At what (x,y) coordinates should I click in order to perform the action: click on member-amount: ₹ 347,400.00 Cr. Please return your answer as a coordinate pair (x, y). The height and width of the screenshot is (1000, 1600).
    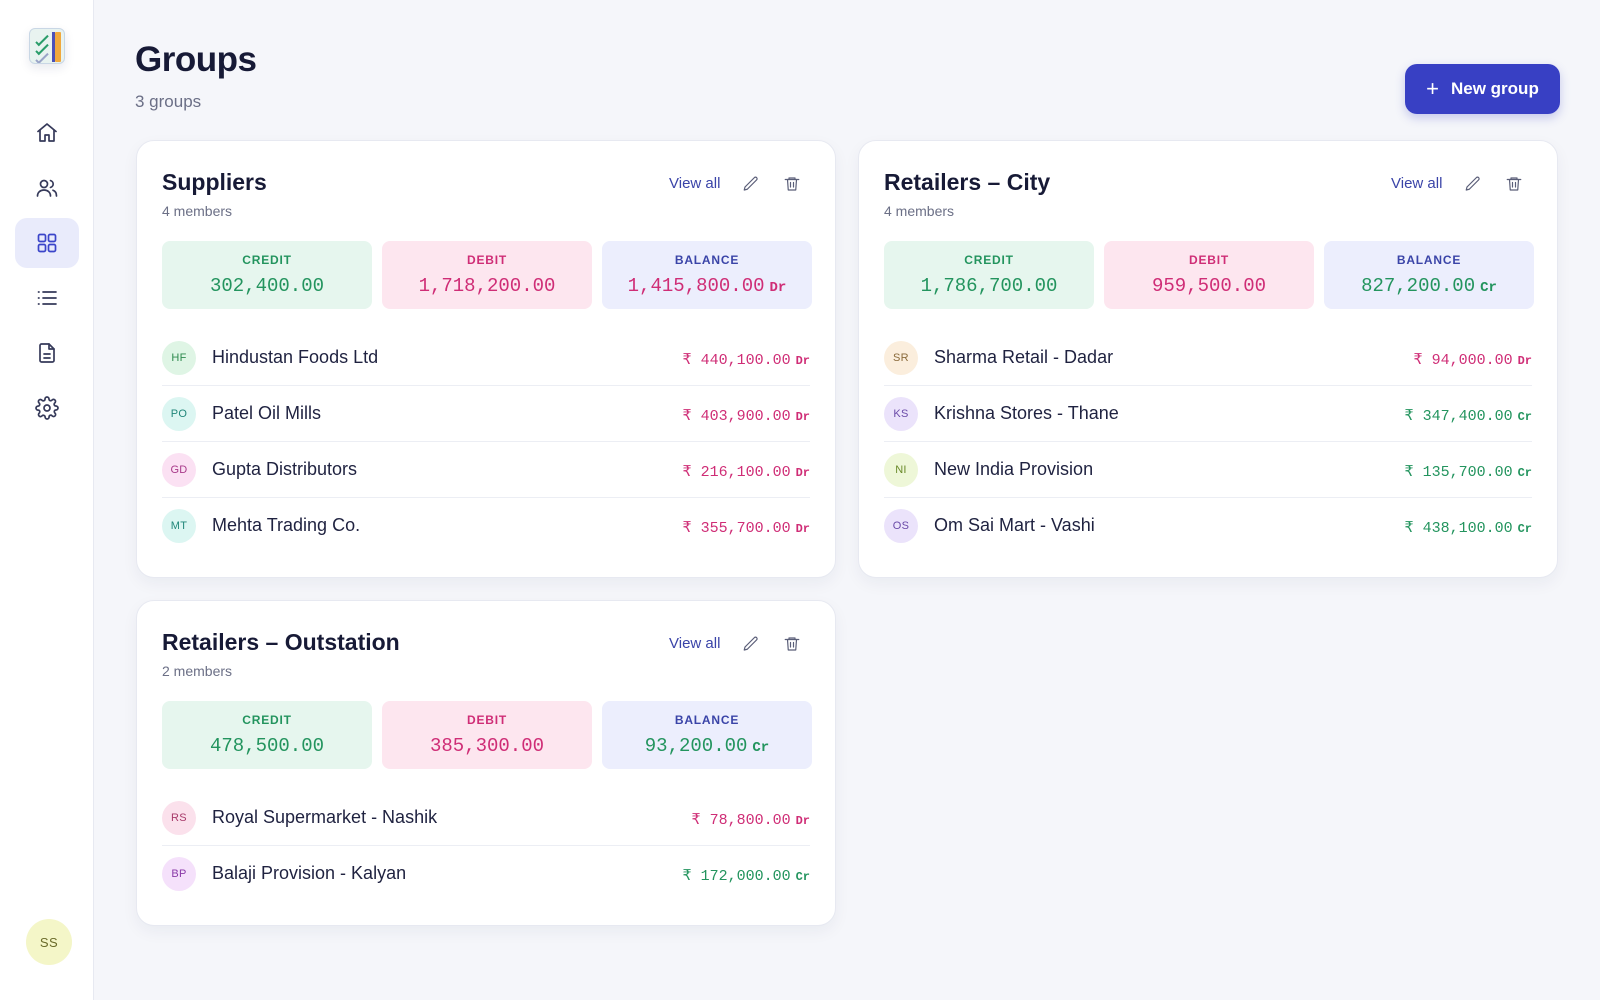
    Looking at the image, I should click on (1468, 415).